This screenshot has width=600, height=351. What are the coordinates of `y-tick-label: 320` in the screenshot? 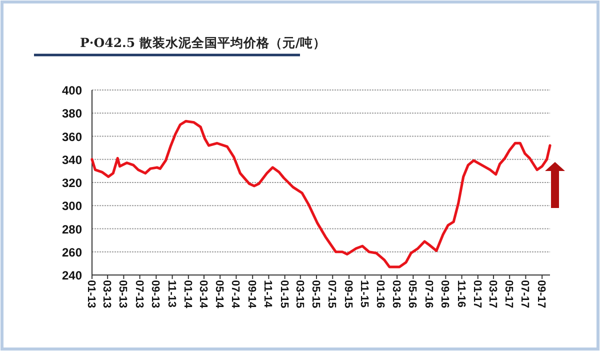 It's located at (72, 183).